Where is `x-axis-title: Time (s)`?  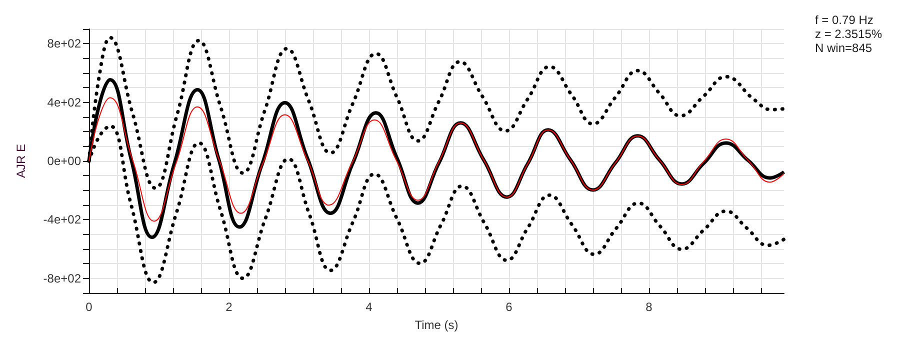
x-axis-title: Time (s) is located at coordinates (436, 325).